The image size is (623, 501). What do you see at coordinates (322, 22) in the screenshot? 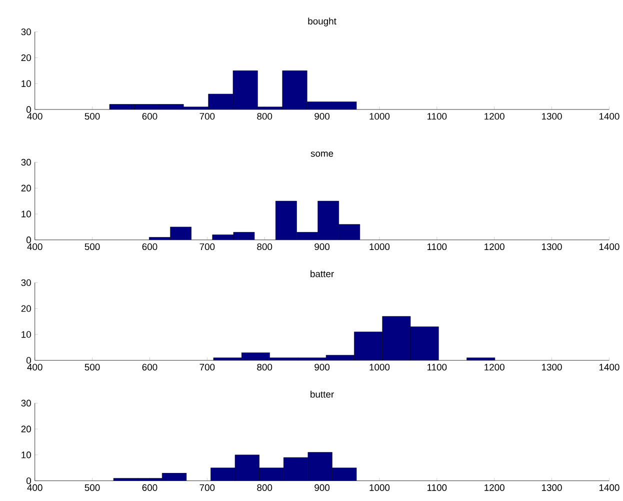
I see `chart-title: bought` at bounding box center [322, 22].